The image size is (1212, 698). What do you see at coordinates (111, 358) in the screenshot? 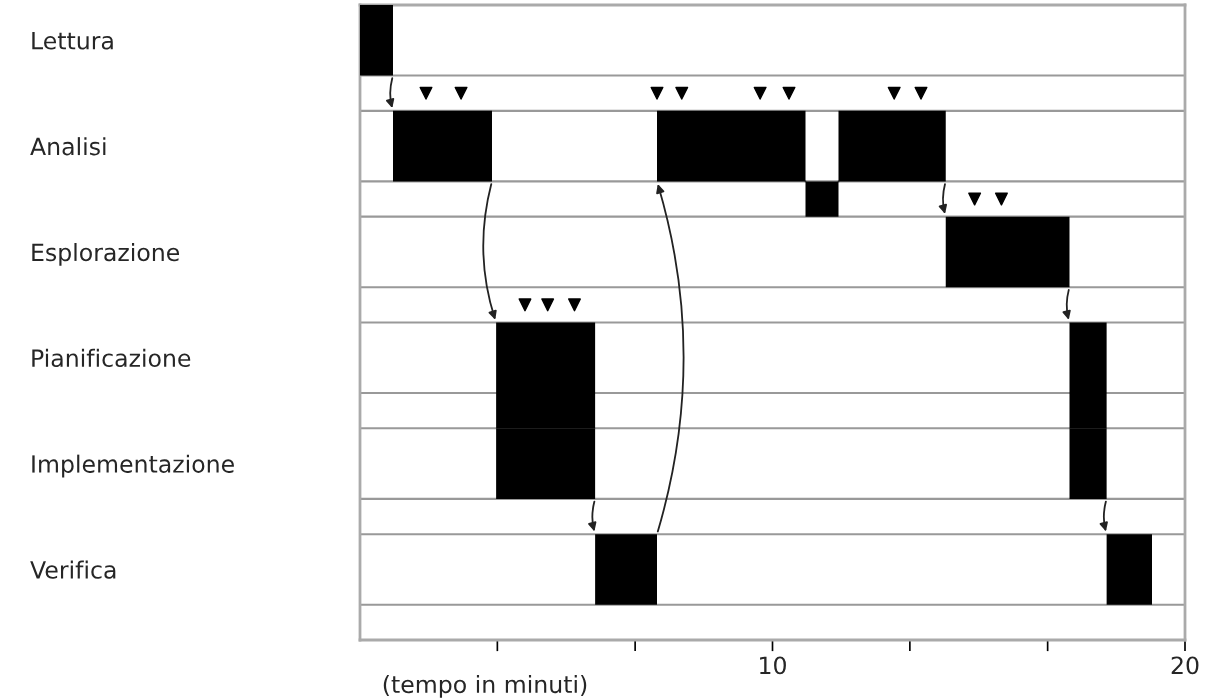
I see `y-tick-label: Pianificazione` at bounding box center [111, 358].